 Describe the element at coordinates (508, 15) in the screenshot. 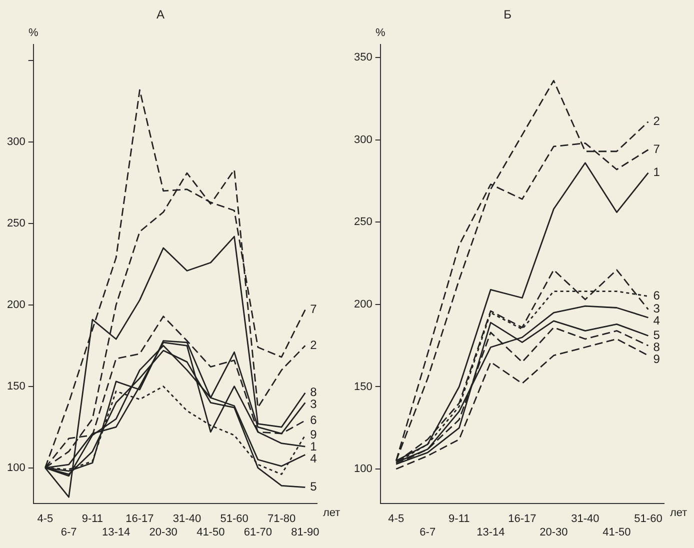

I see `chart-title: Б` at that location.